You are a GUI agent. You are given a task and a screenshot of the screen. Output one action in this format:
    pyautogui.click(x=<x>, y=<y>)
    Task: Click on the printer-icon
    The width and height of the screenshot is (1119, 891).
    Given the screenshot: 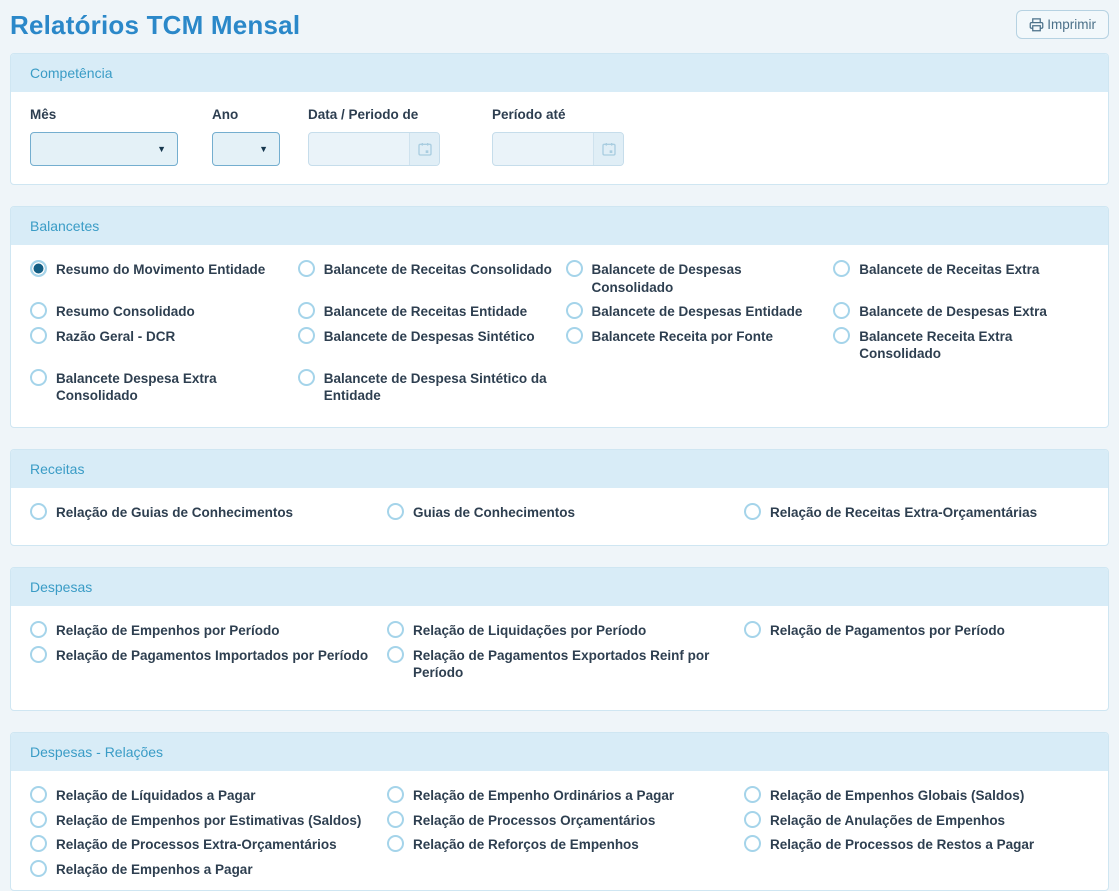 What is the action you would take?
    pyautogui.click(x=1036, y=24)
    